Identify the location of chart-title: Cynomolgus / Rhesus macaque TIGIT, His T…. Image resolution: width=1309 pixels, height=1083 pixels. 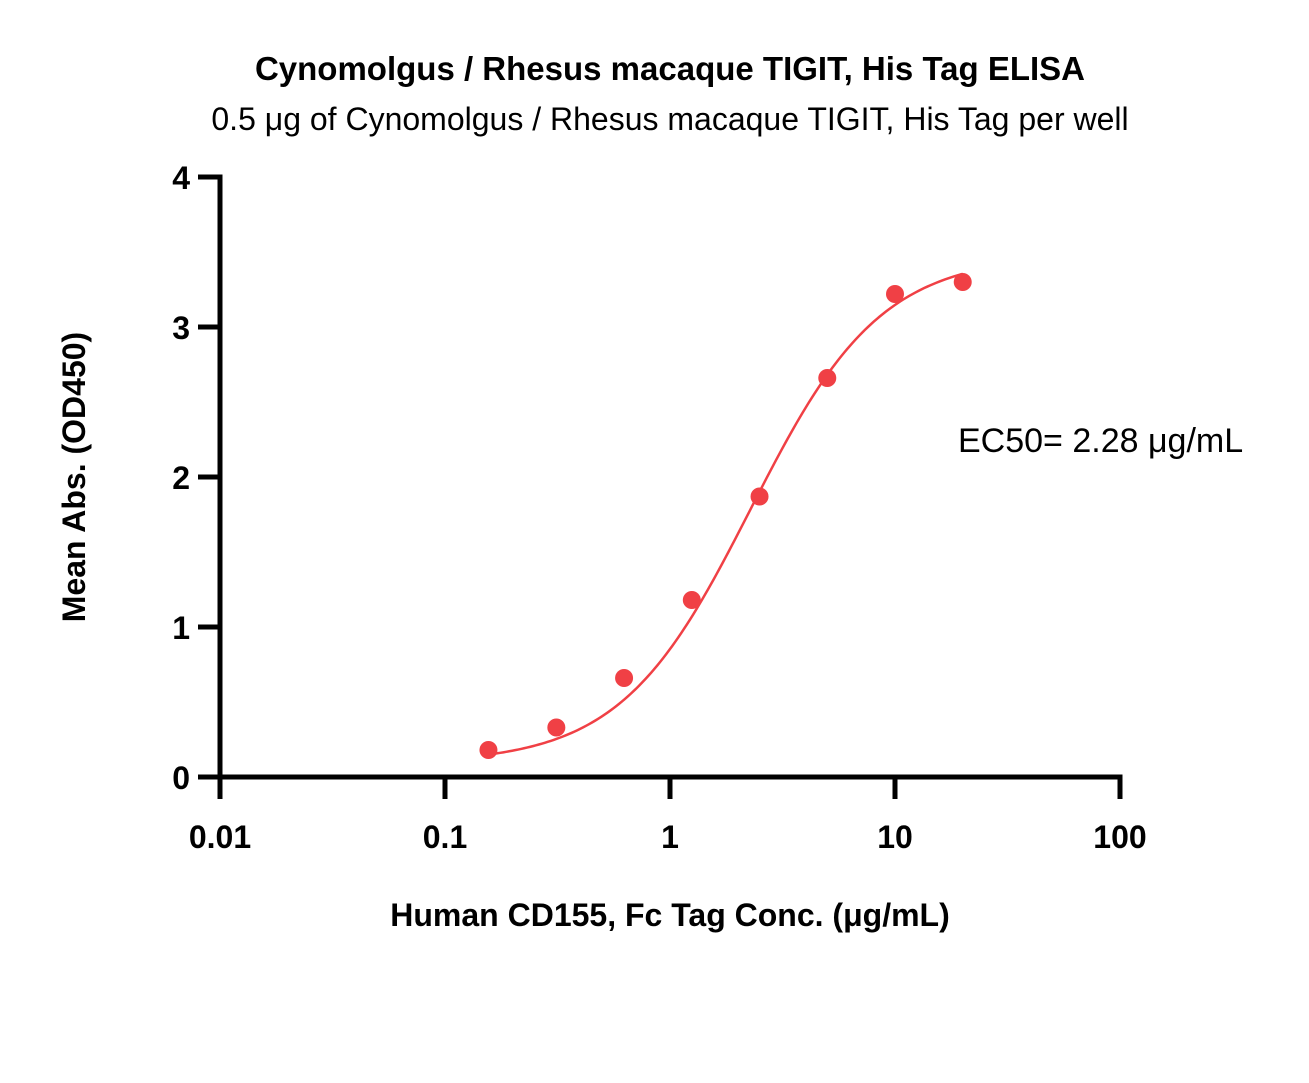
(670, 68).